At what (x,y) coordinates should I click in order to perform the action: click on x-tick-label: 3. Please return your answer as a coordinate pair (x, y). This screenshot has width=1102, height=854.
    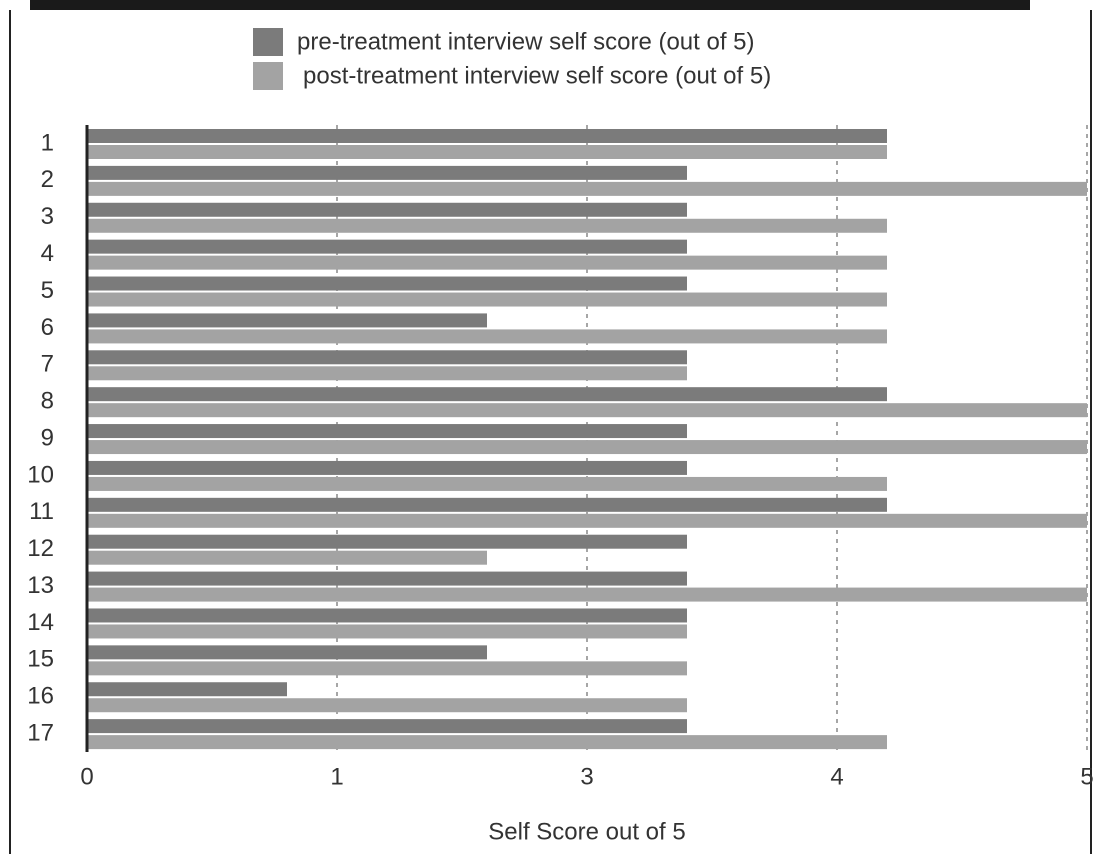
    Looking at the image, I should click on (586, 776).